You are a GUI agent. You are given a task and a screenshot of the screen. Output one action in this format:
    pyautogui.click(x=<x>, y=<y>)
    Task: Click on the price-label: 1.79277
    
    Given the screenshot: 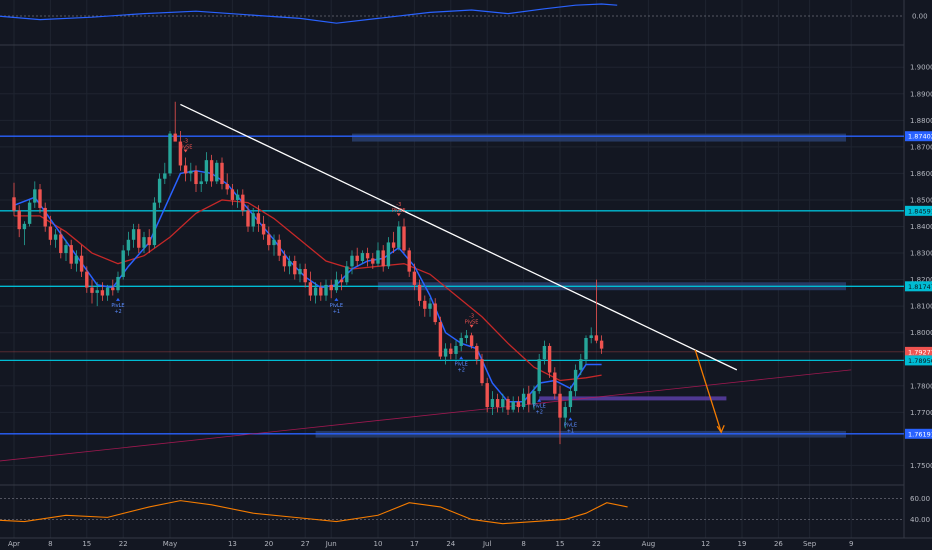 What is the action you would take?
    pyautogui.click(x=920, y=352)
    